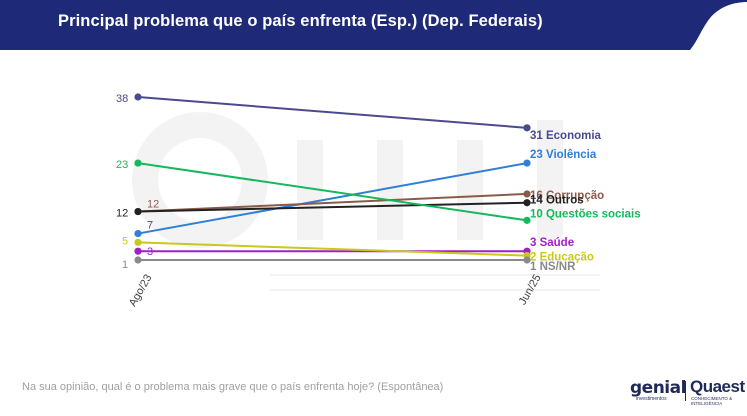  Describe the element at coordinates (141, 291) in the screenshot. I see `x-tick-label-ago-23: Ago/23` at that location.